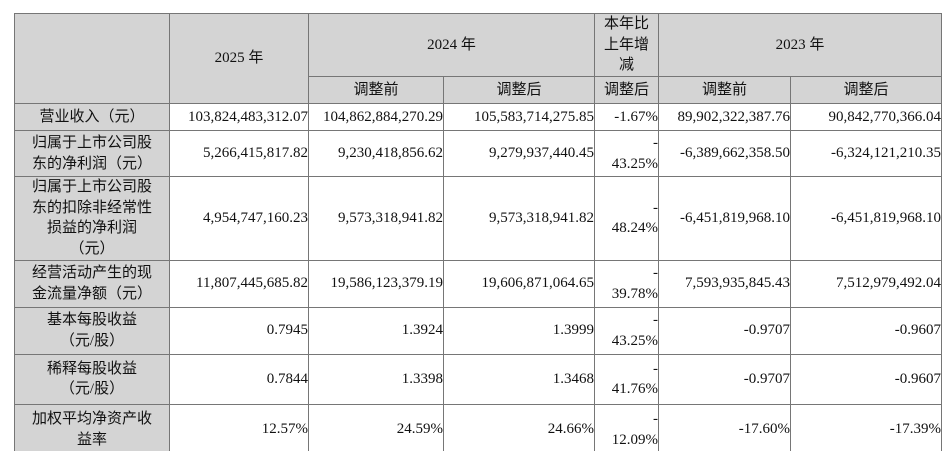  I want to click on header-yoy-after-adjust: 调整后, so click(627, 90).